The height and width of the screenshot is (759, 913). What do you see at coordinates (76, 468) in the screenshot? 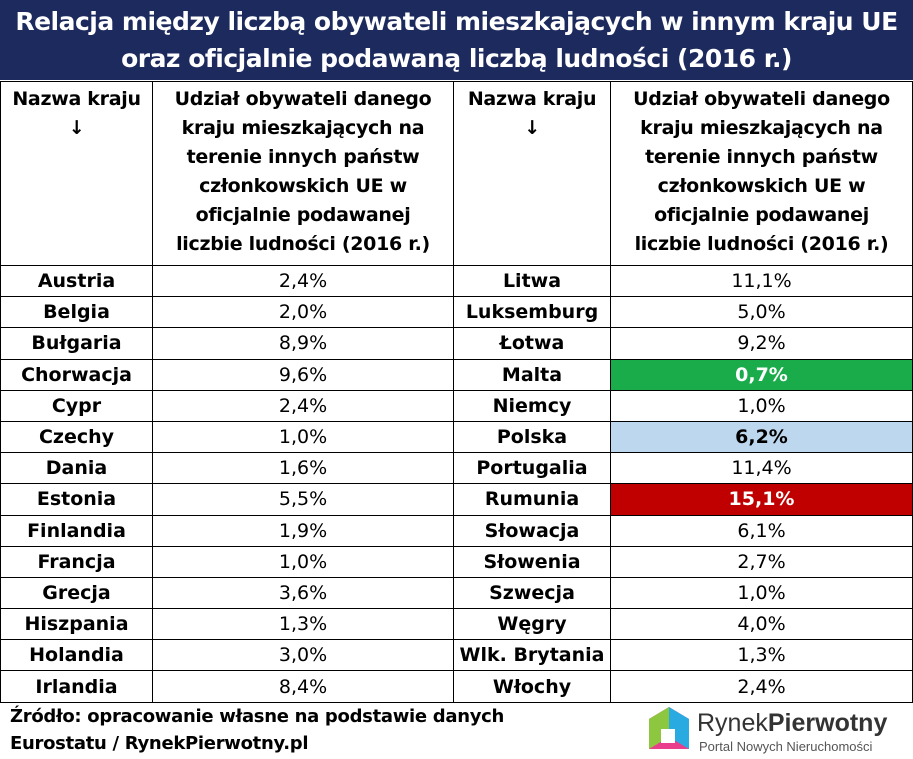
I see `country-cell: Dania` at bounding box center [76, 468].